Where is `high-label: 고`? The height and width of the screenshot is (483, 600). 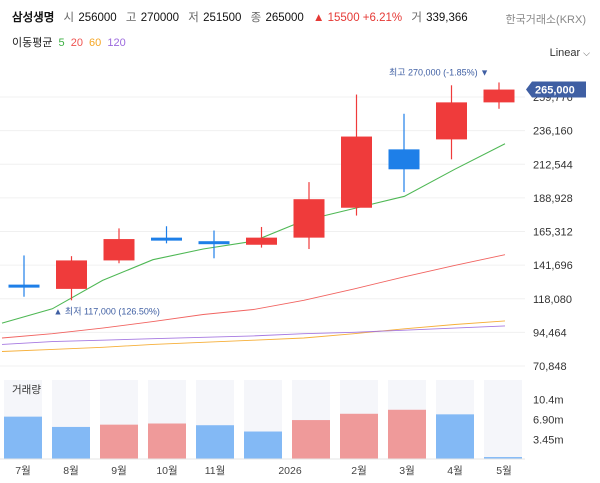 high-label: 고 is located at coordinates (131, 18).